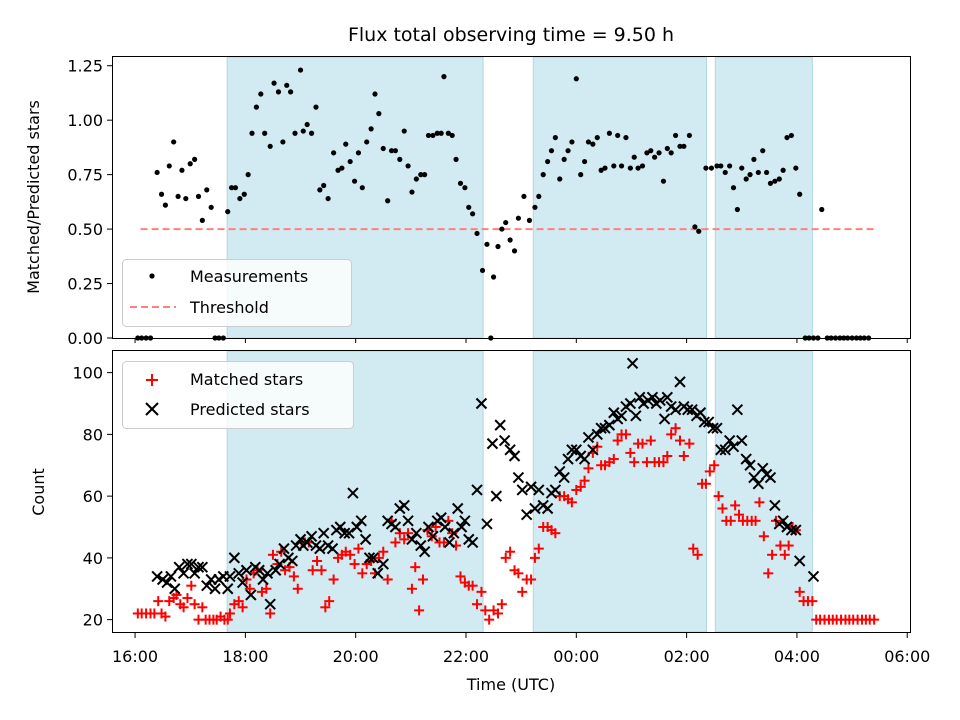  What do you see at coordinates (90, 202) in the screenshot?
I see `top-y-ticks: 0.00 0.25 0.50 0.75 1.00 1.25` at bounding box center [90, 202].